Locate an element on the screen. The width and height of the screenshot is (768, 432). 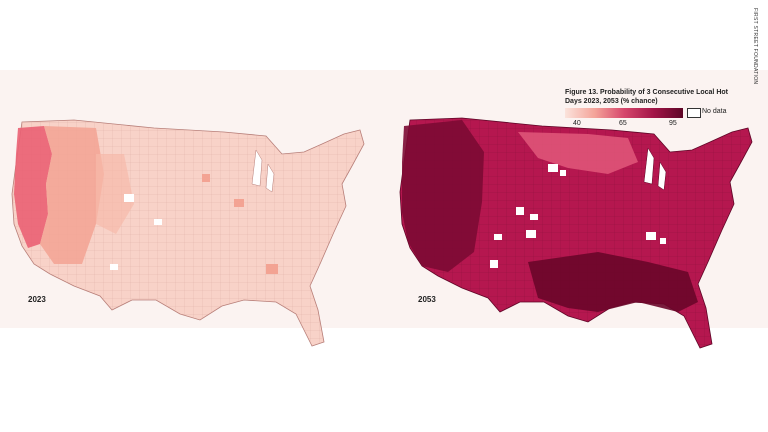
year-label-2023: 2023 is located at coordinates (37, 299).